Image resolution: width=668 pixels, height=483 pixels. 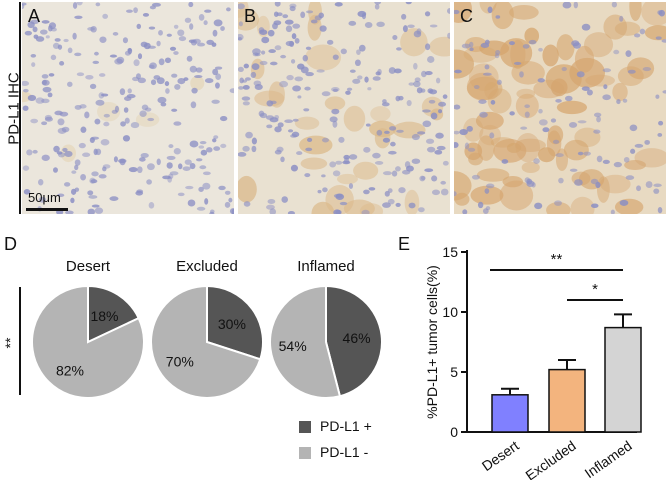 What do you see at coordinates (70, 370) in the screenshot?
I see `pie-label-pdl1-neg: 82%` at bounding box center [70, 370].